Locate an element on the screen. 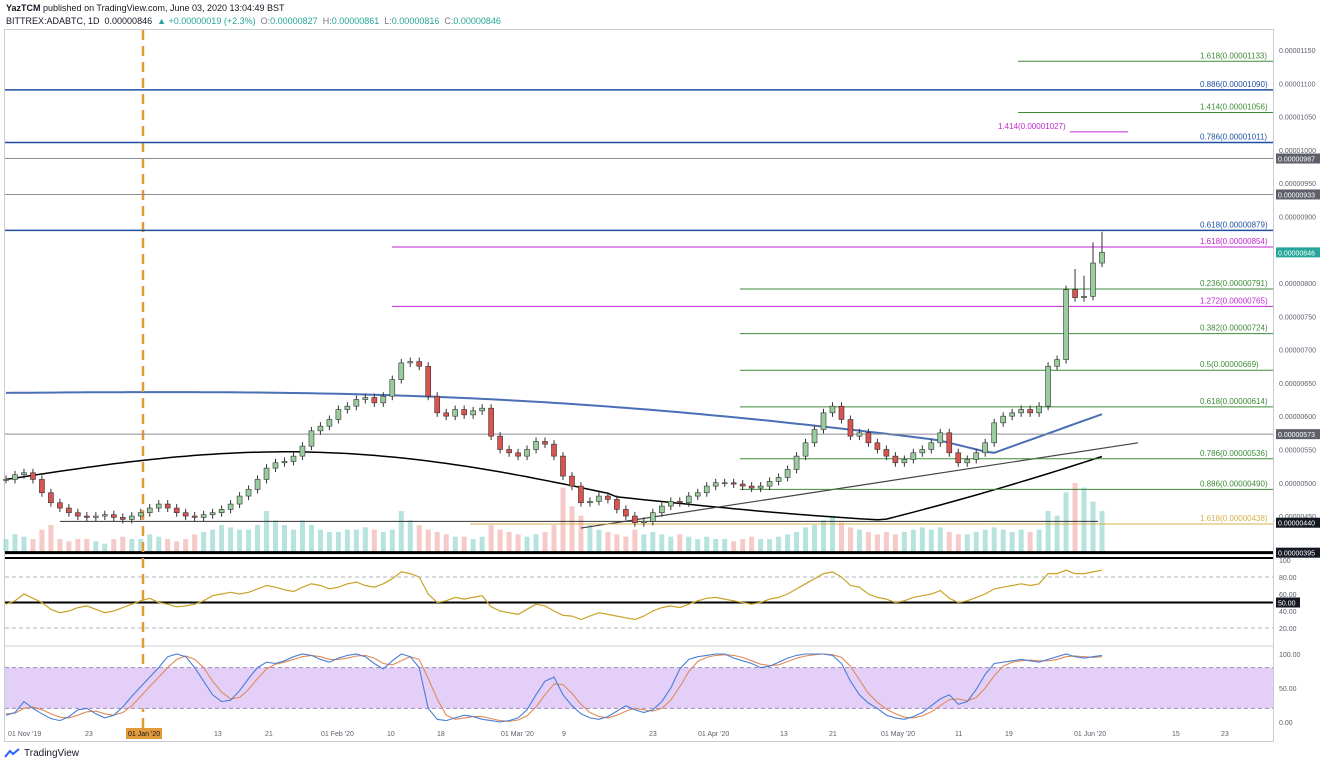 This screenshot has width=1323, height=768. x-axis-tick: 13 is located at coordinates (218, 734).